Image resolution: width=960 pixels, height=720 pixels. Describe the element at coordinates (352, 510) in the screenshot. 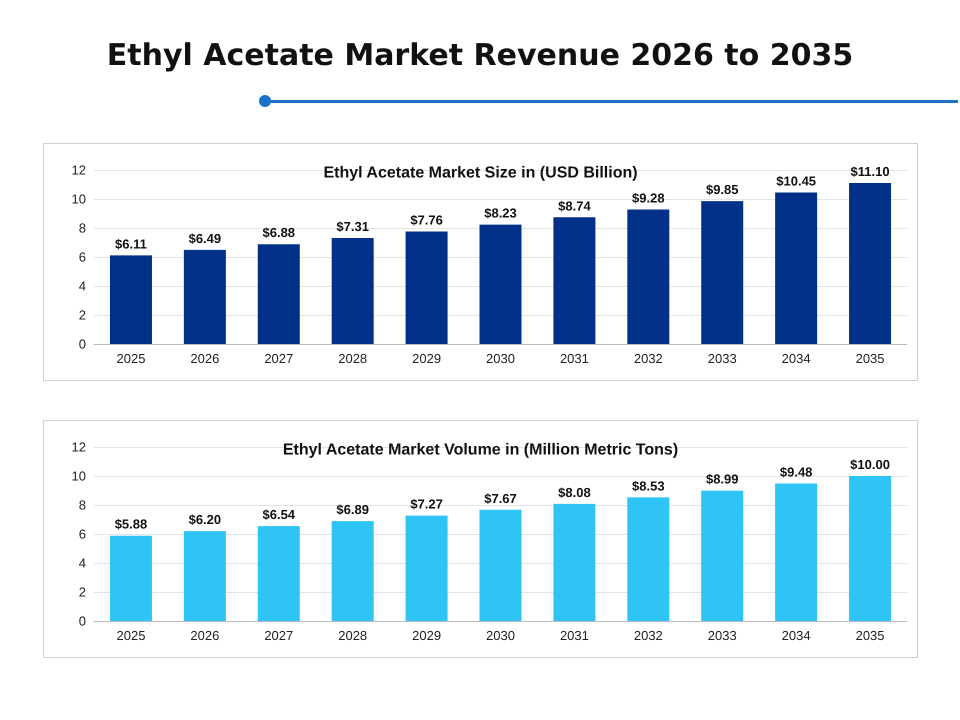

I see `data-label: $6.89` at that location.